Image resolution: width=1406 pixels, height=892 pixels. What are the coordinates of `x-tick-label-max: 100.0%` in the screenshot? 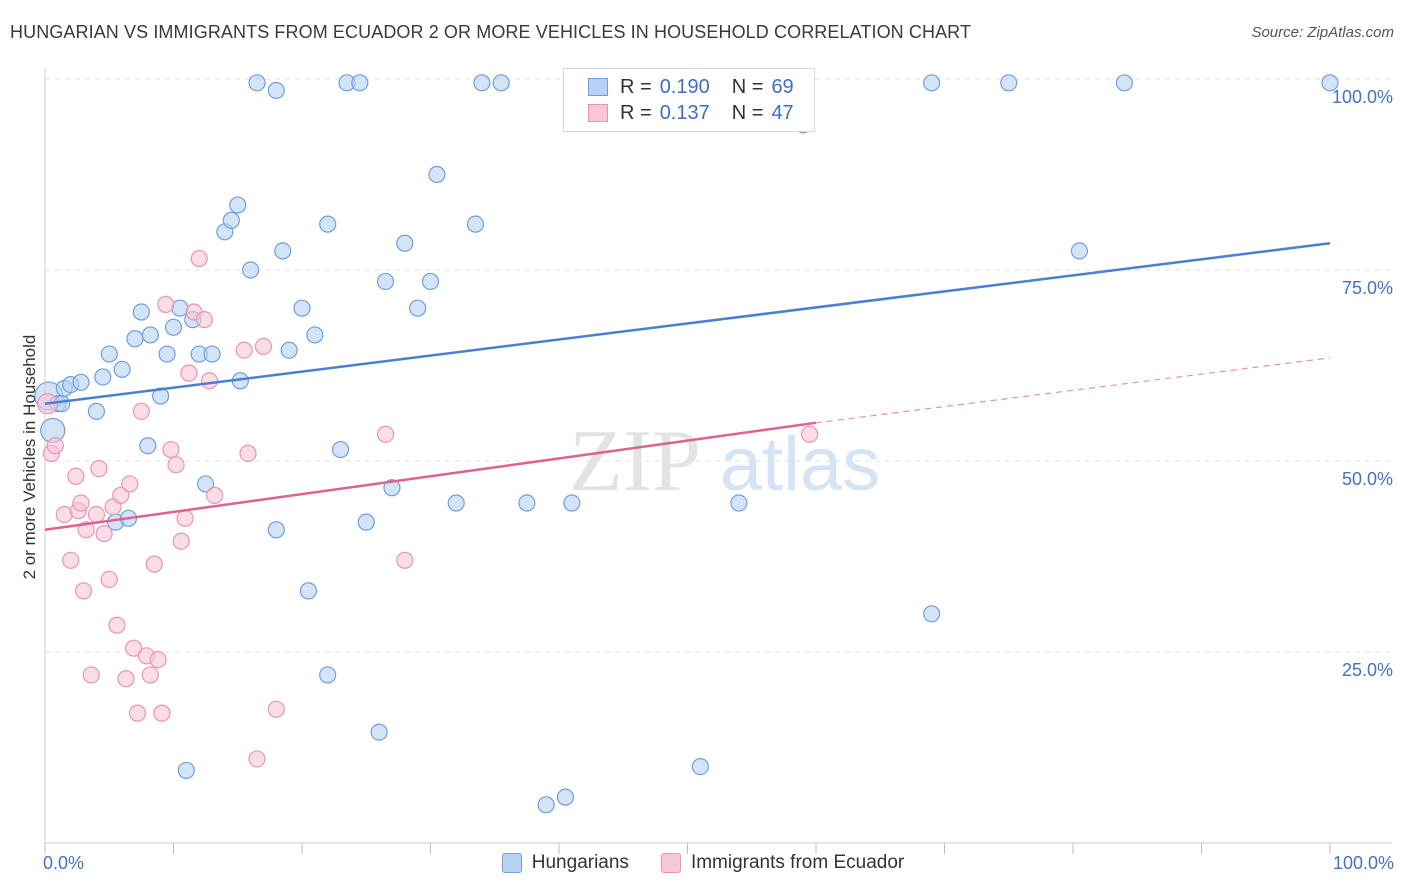 It's located at (1363, 863).